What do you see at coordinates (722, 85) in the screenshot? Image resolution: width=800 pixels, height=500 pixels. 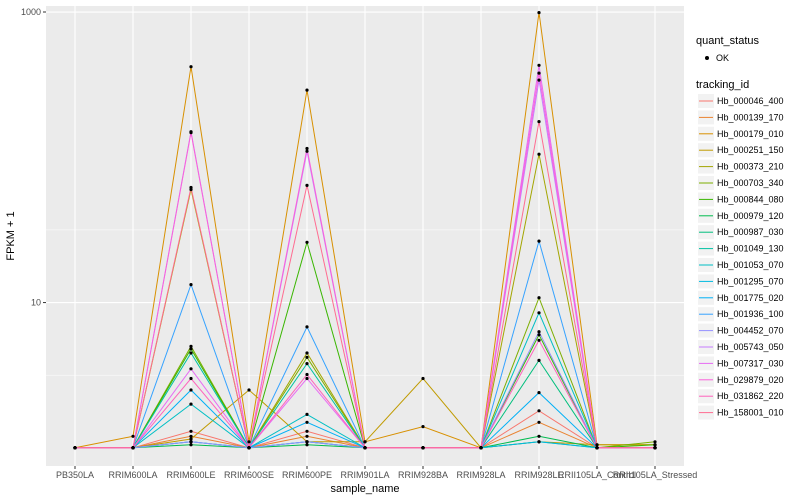 I see `legend-title-tracking-id: tracking_id` at bounding box center [722, 85].